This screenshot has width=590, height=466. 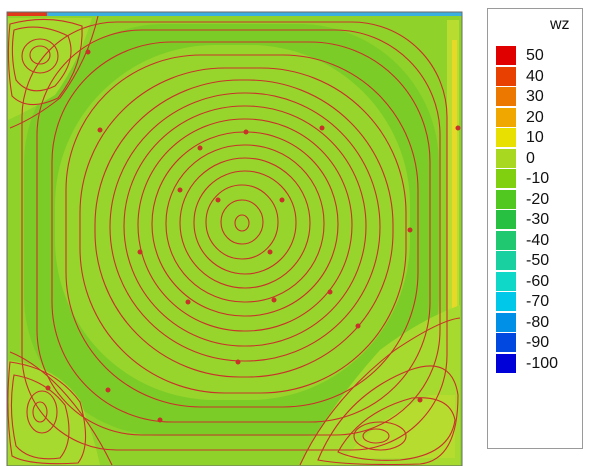 What do you see at coordinates (538, 240) in the screenshot?
I see `colorbar-label: -40` at bounding box center [538, 240].